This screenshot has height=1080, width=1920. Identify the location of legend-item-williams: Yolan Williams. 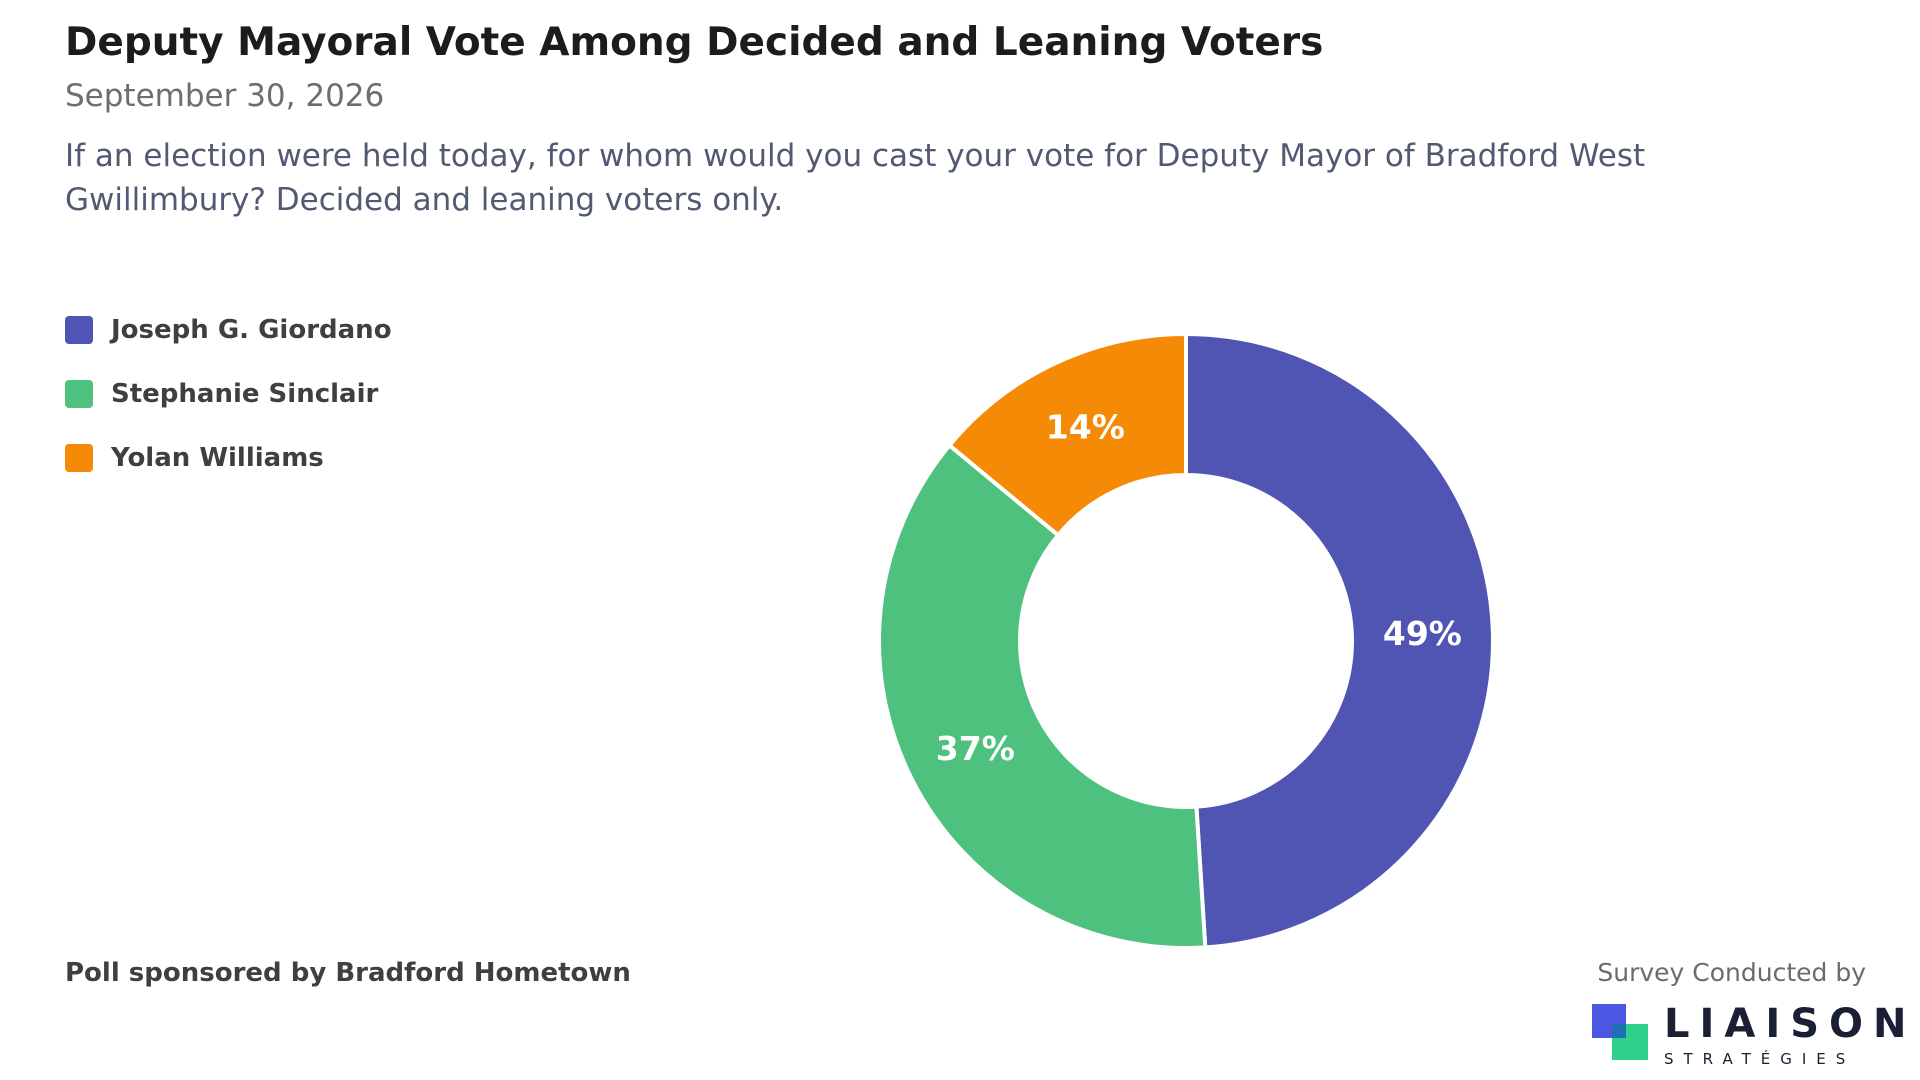
(228, 458).